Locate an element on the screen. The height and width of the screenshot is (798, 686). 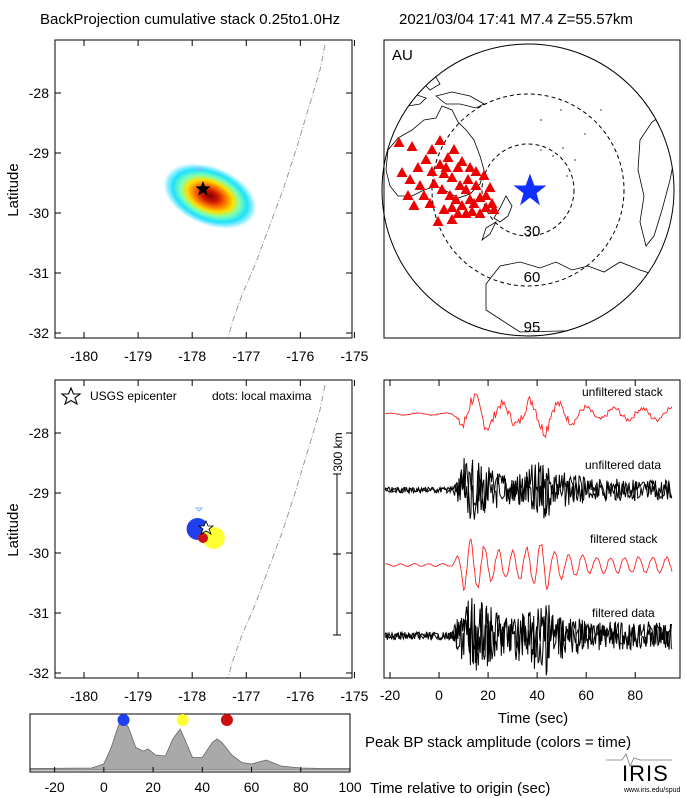
globe-network-label: AU is located at coordinates (402, 55).